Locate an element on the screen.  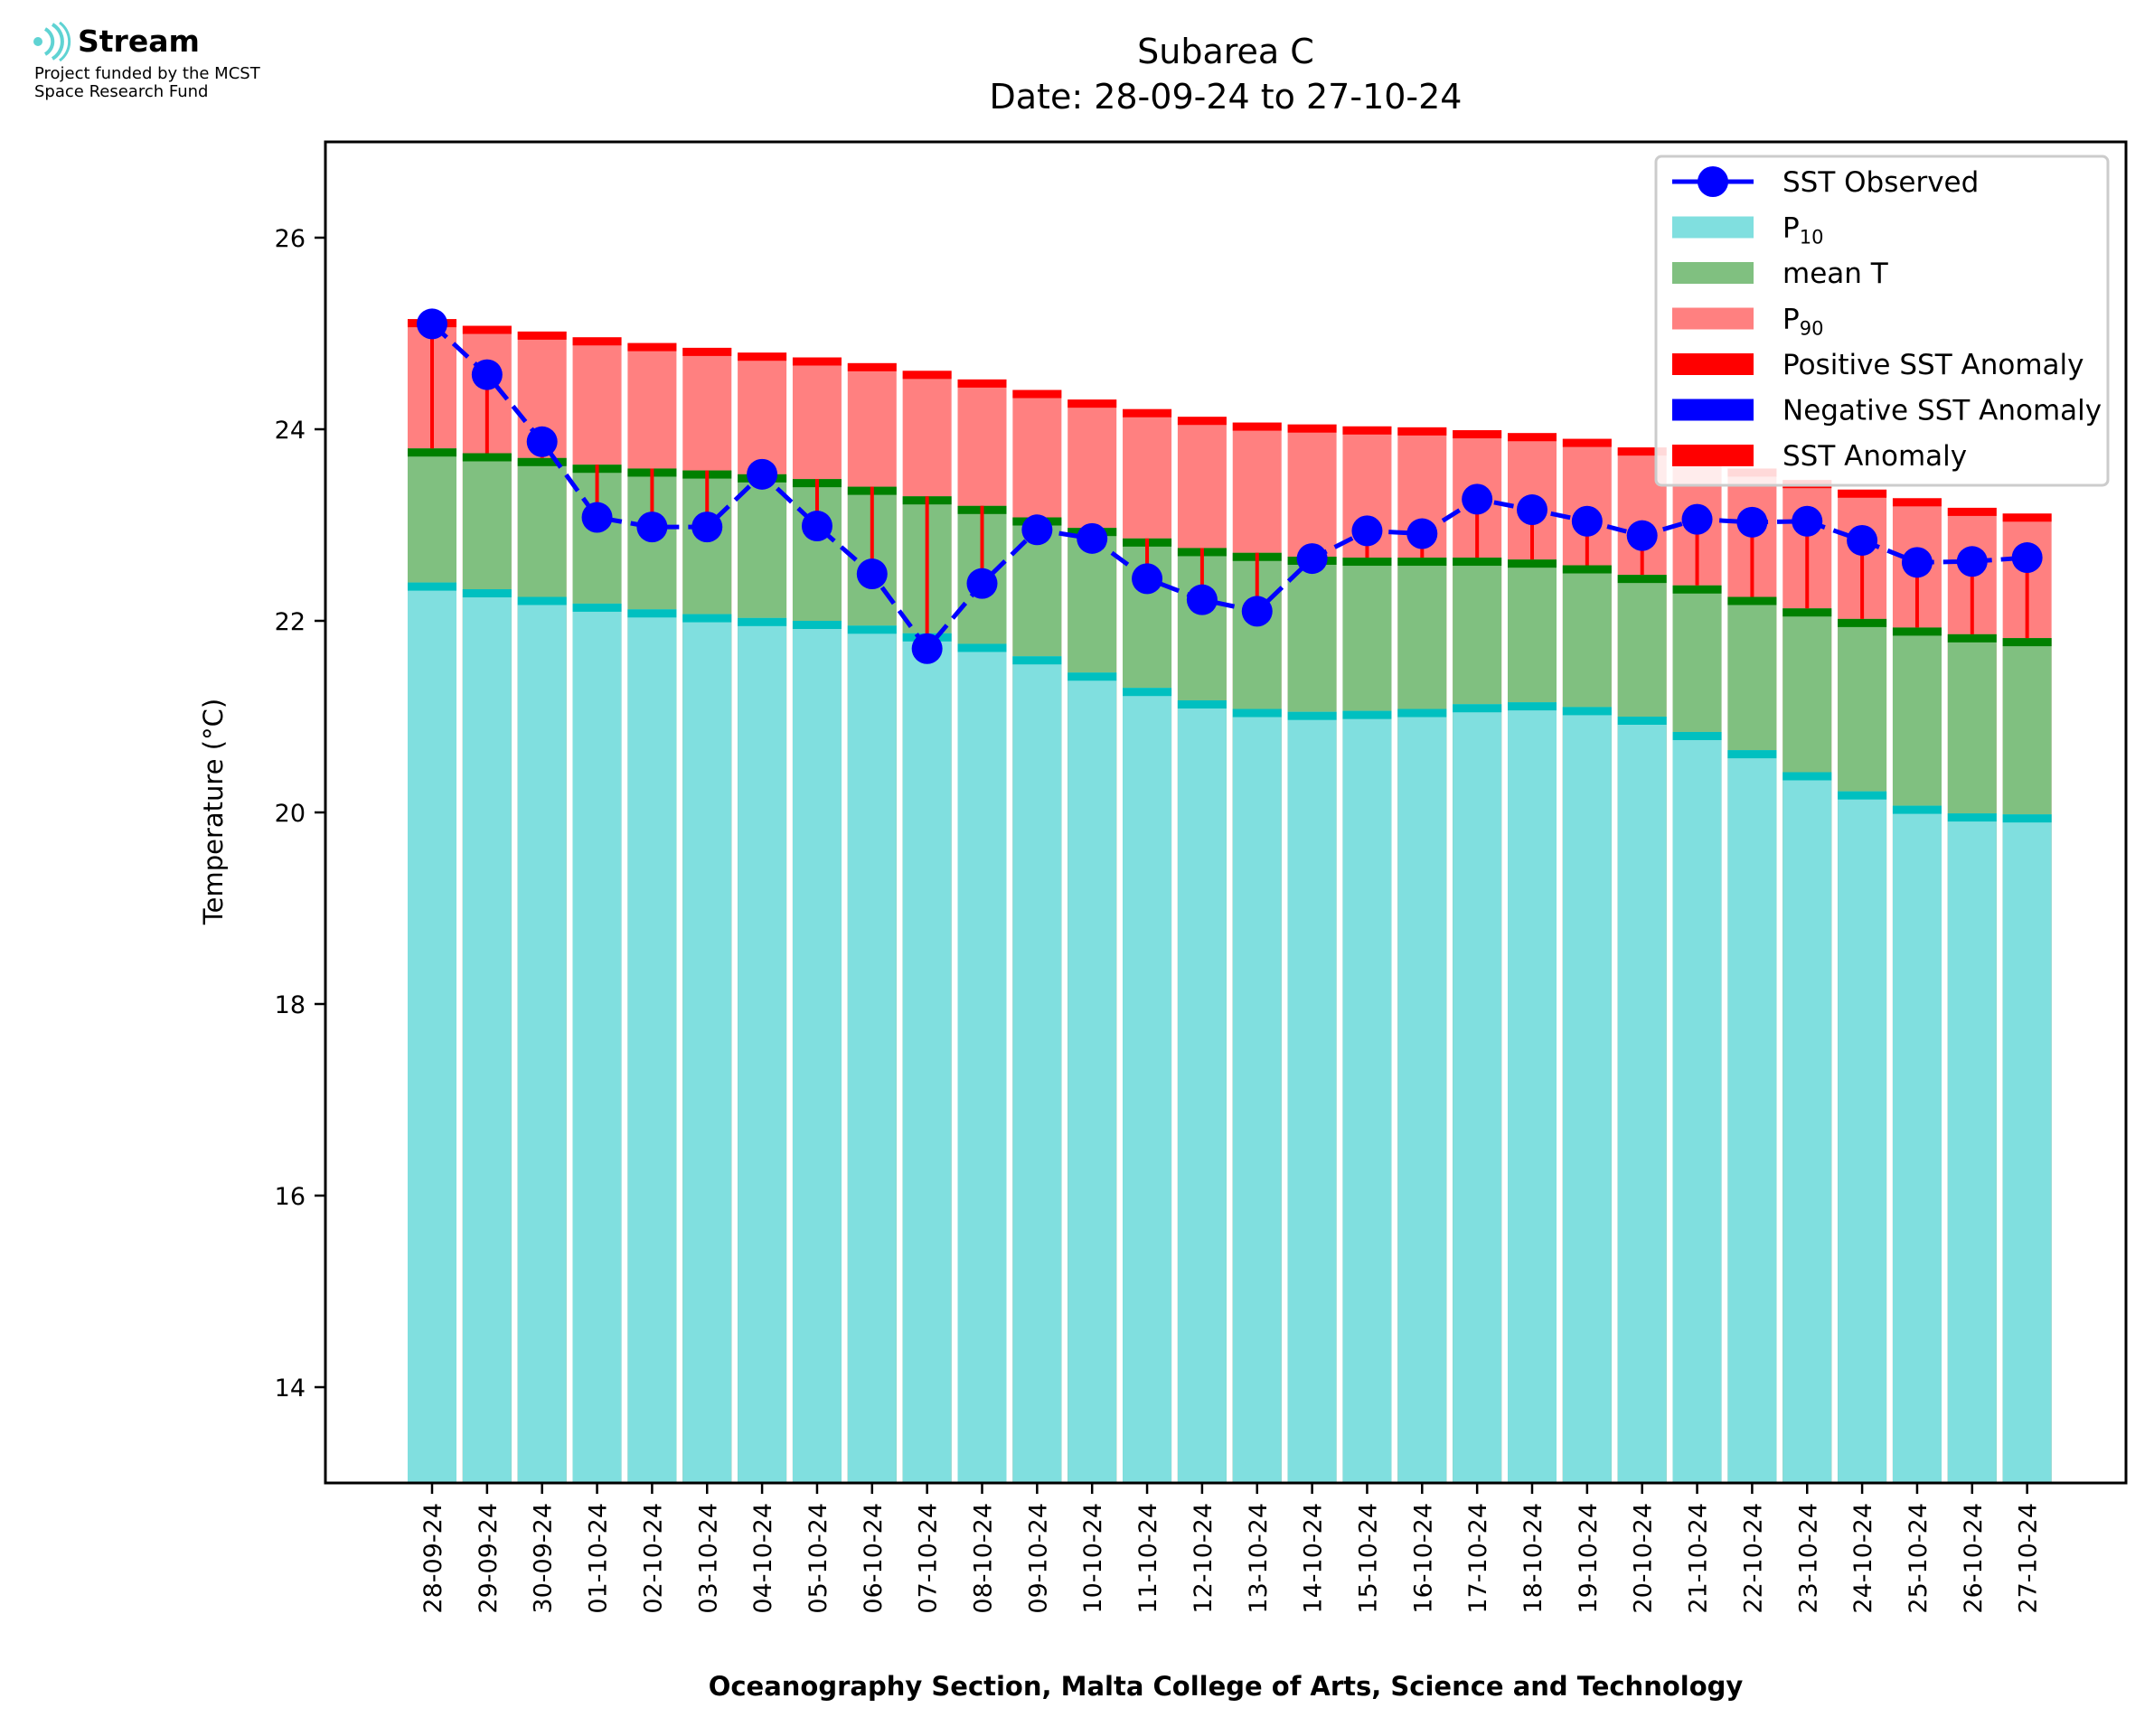
logo-funding-line-2: Space Research Fund is located at coordinates (121, 91).